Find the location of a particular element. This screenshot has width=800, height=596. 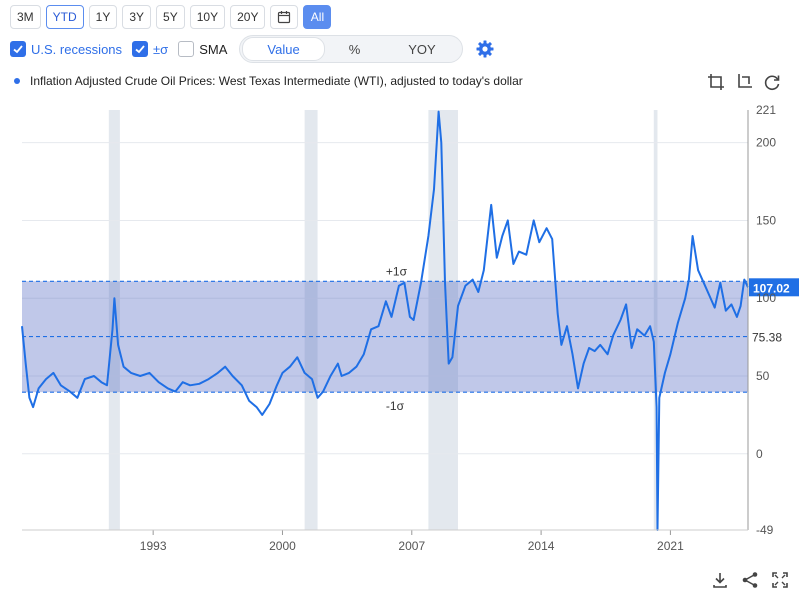

refresh-icon is located at coordinates (772, 82).